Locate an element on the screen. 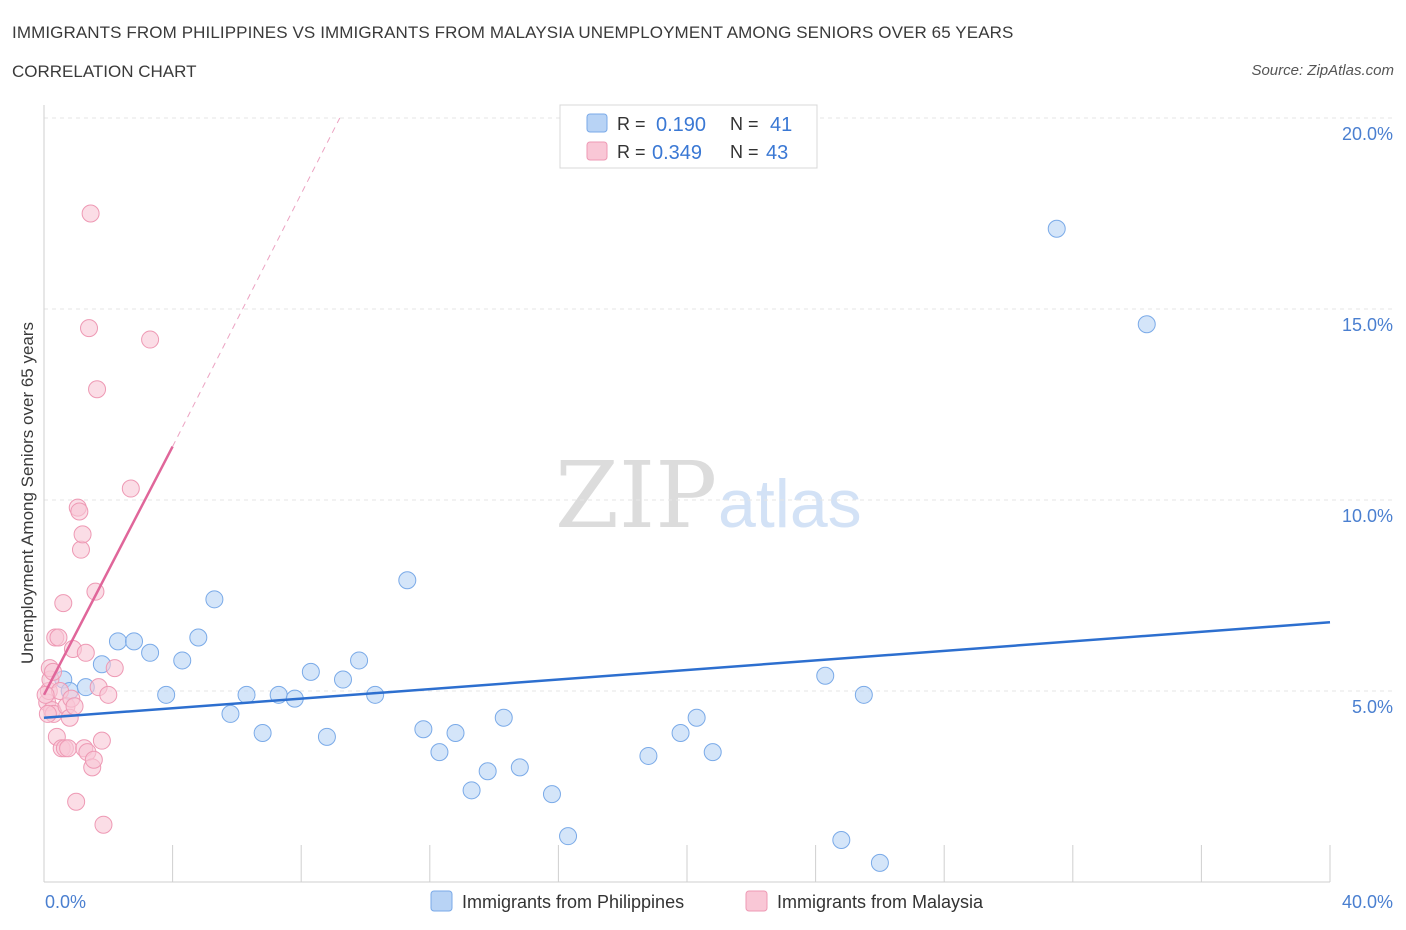  legend-n-value-1: 41 is located at coordinates (781, 125).